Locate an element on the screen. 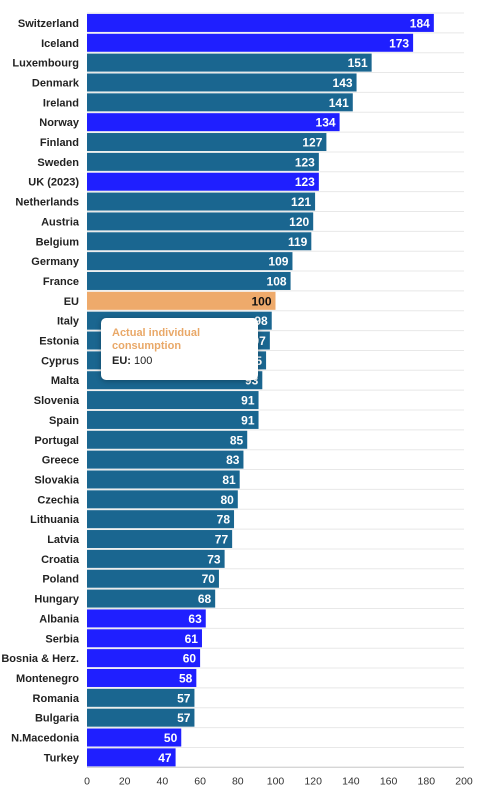 Image resolution: width=485 pixels, height=789 pixels. category-label: Greece is located at coordinates (60, 461).